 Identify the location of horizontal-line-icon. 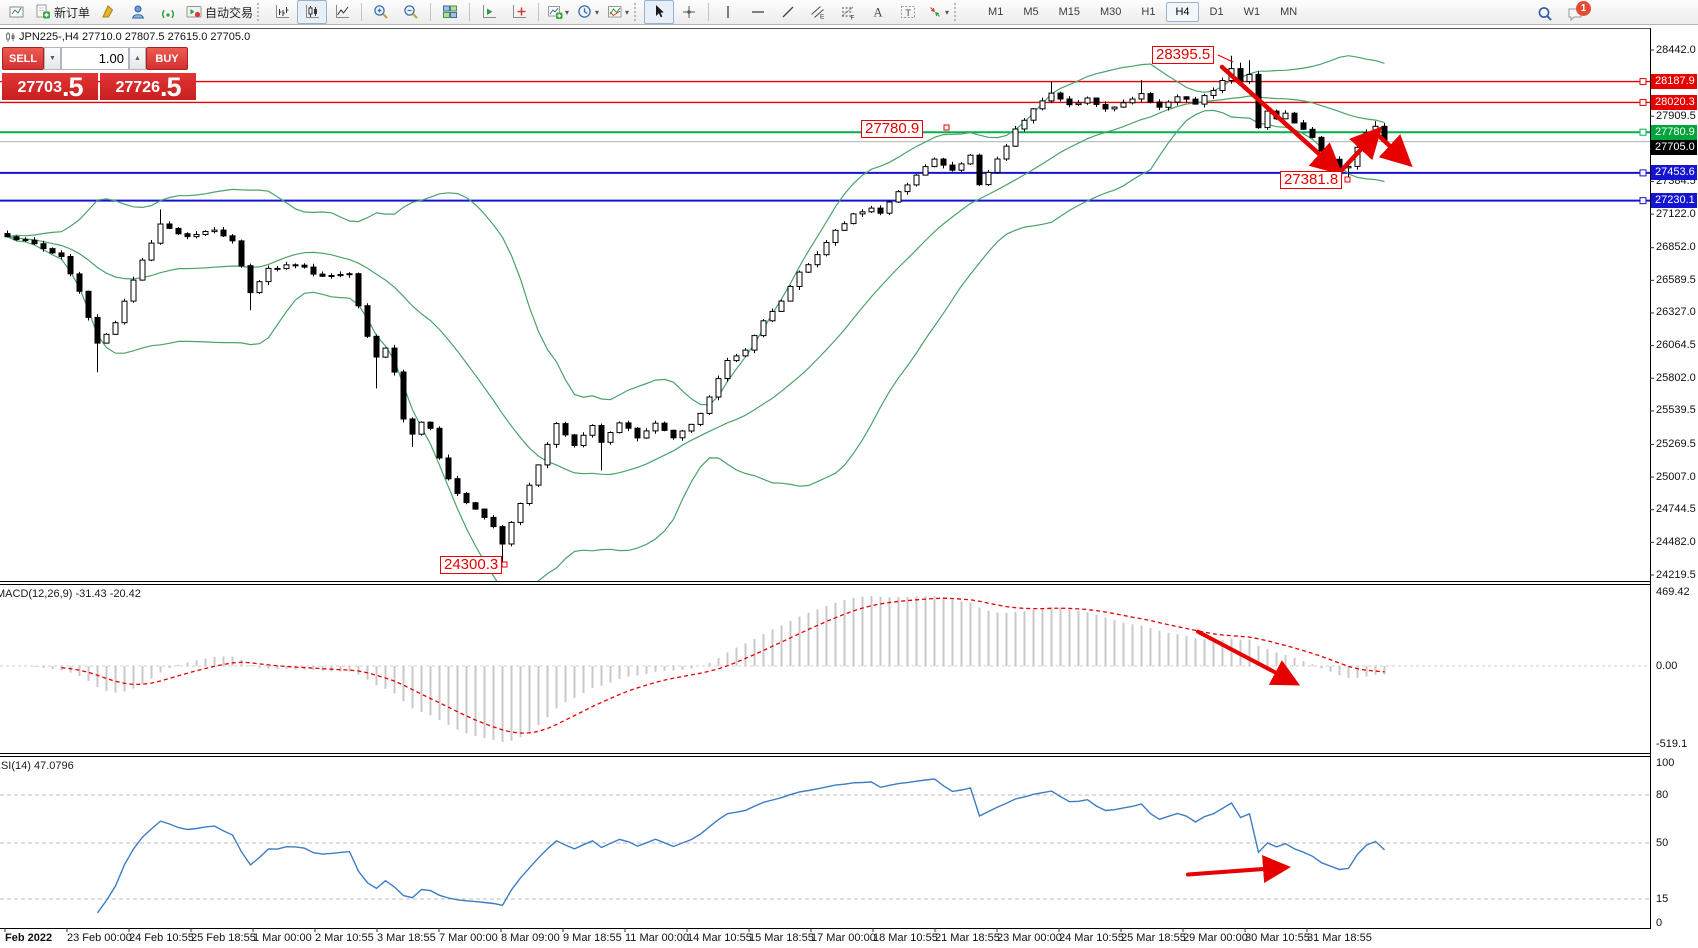
(758, 12).